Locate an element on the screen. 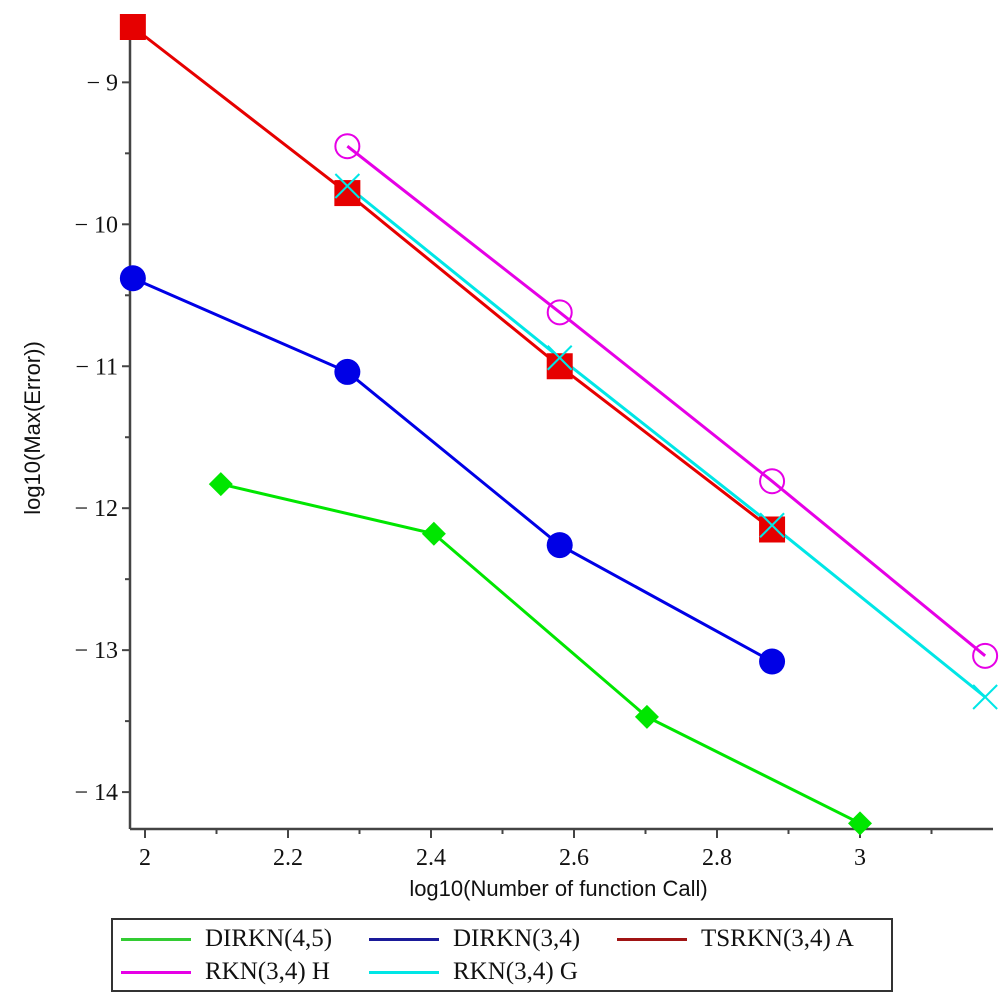  y-tick-label: − 14 is located at coordinates (96, 793).